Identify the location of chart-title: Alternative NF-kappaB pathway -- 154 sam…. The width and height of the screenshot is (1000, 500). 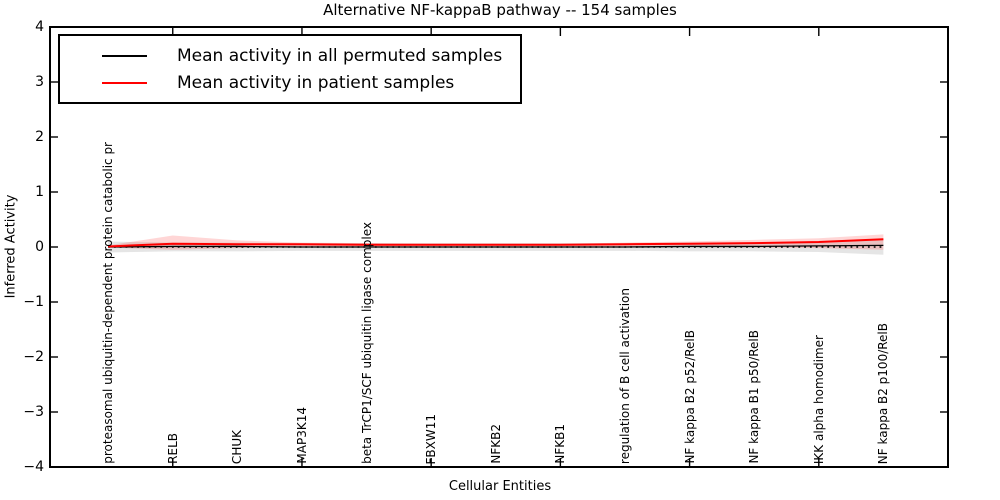
(500, 10).